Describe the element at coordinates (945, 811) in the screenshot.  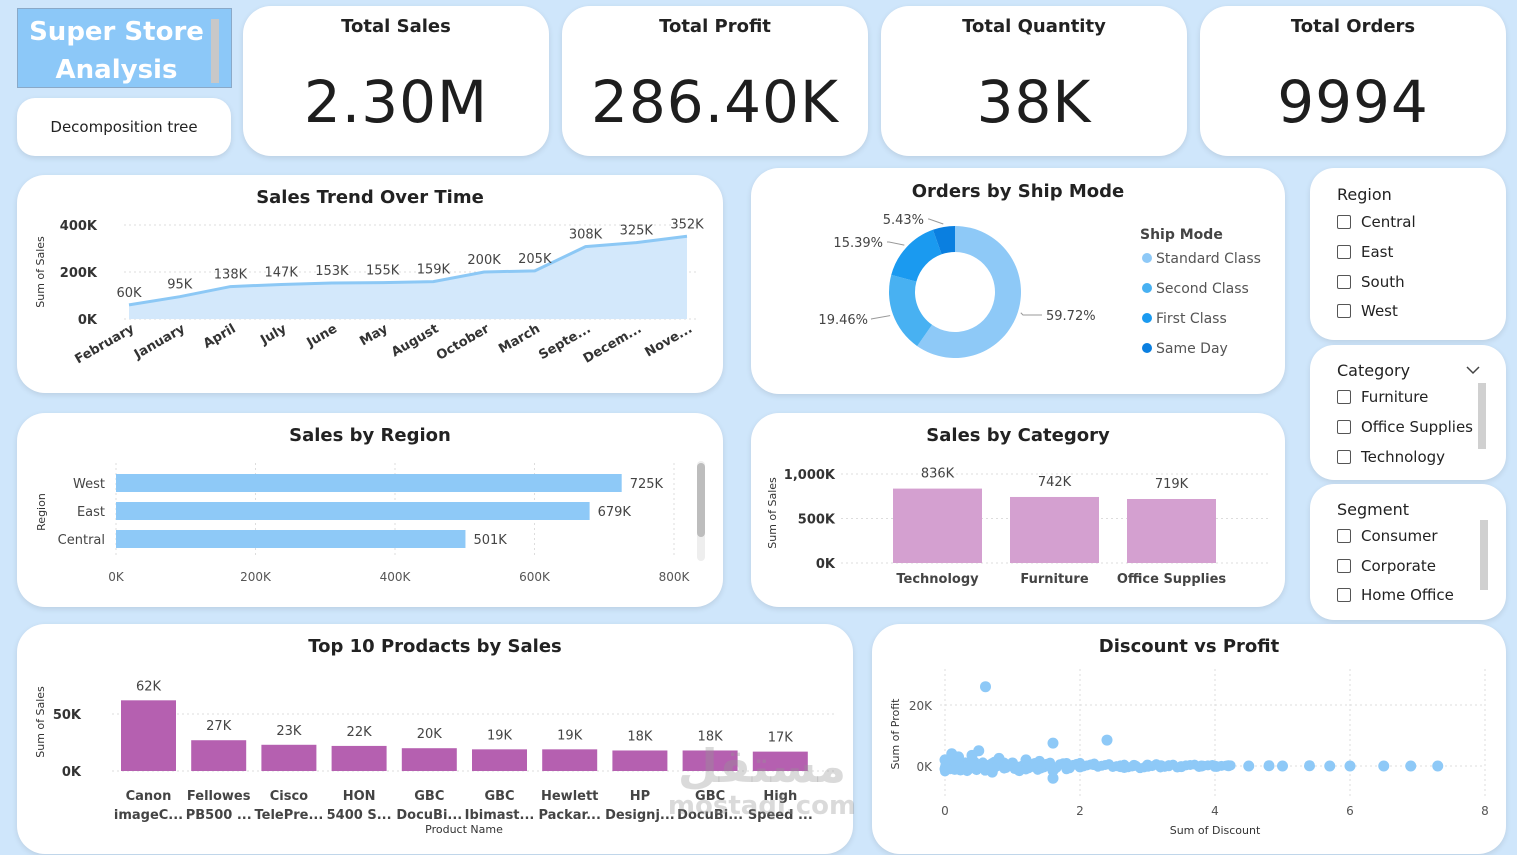
I see `x-tick-label: 0` at that location.